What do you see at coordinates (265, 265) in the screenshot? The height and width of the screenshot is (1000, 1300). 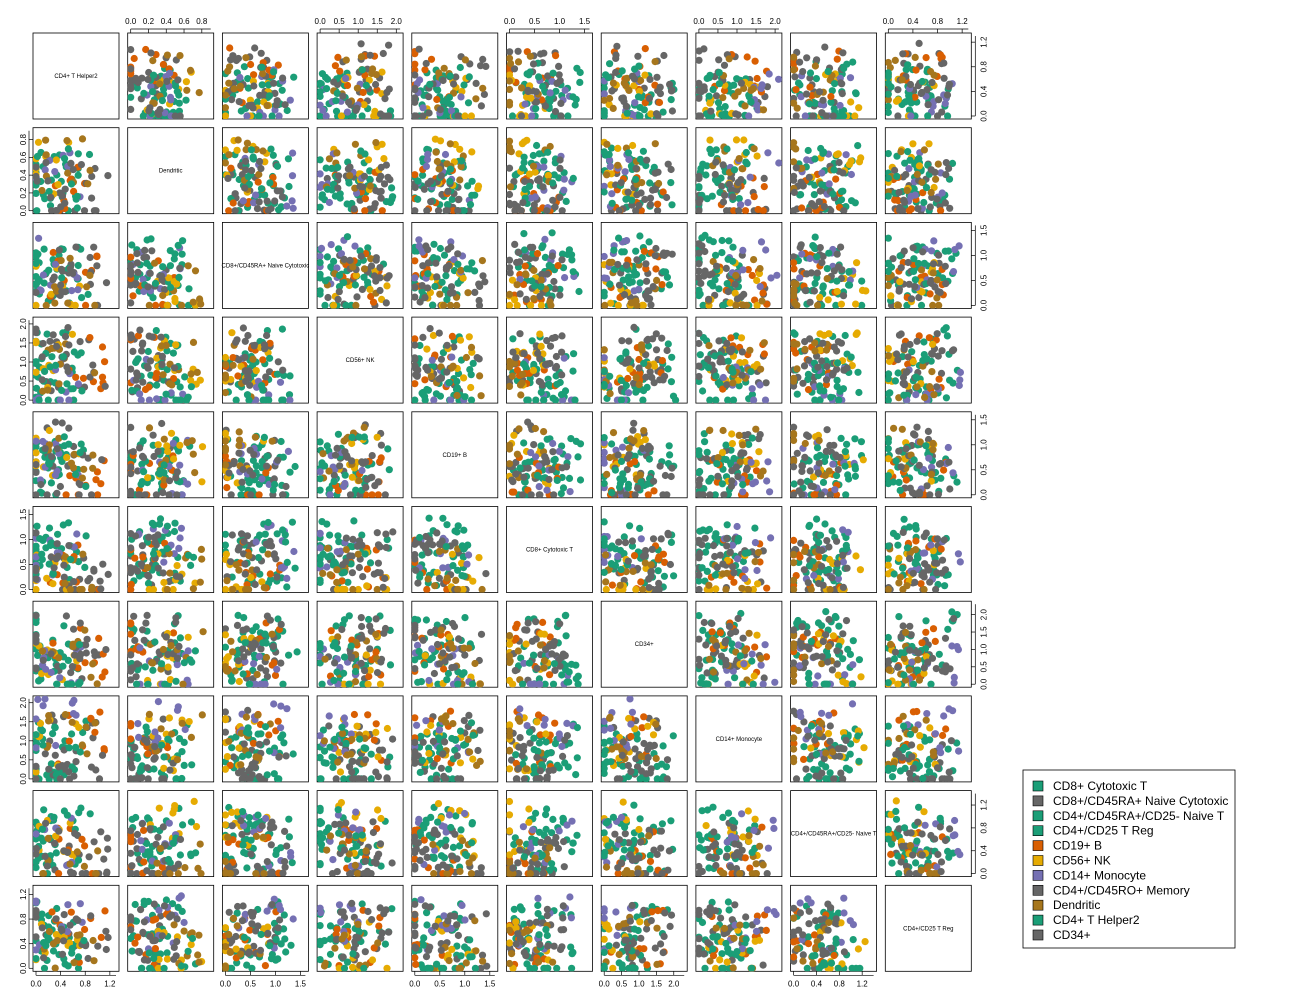 I see `panel-frame` at bounding box center [265, 265].